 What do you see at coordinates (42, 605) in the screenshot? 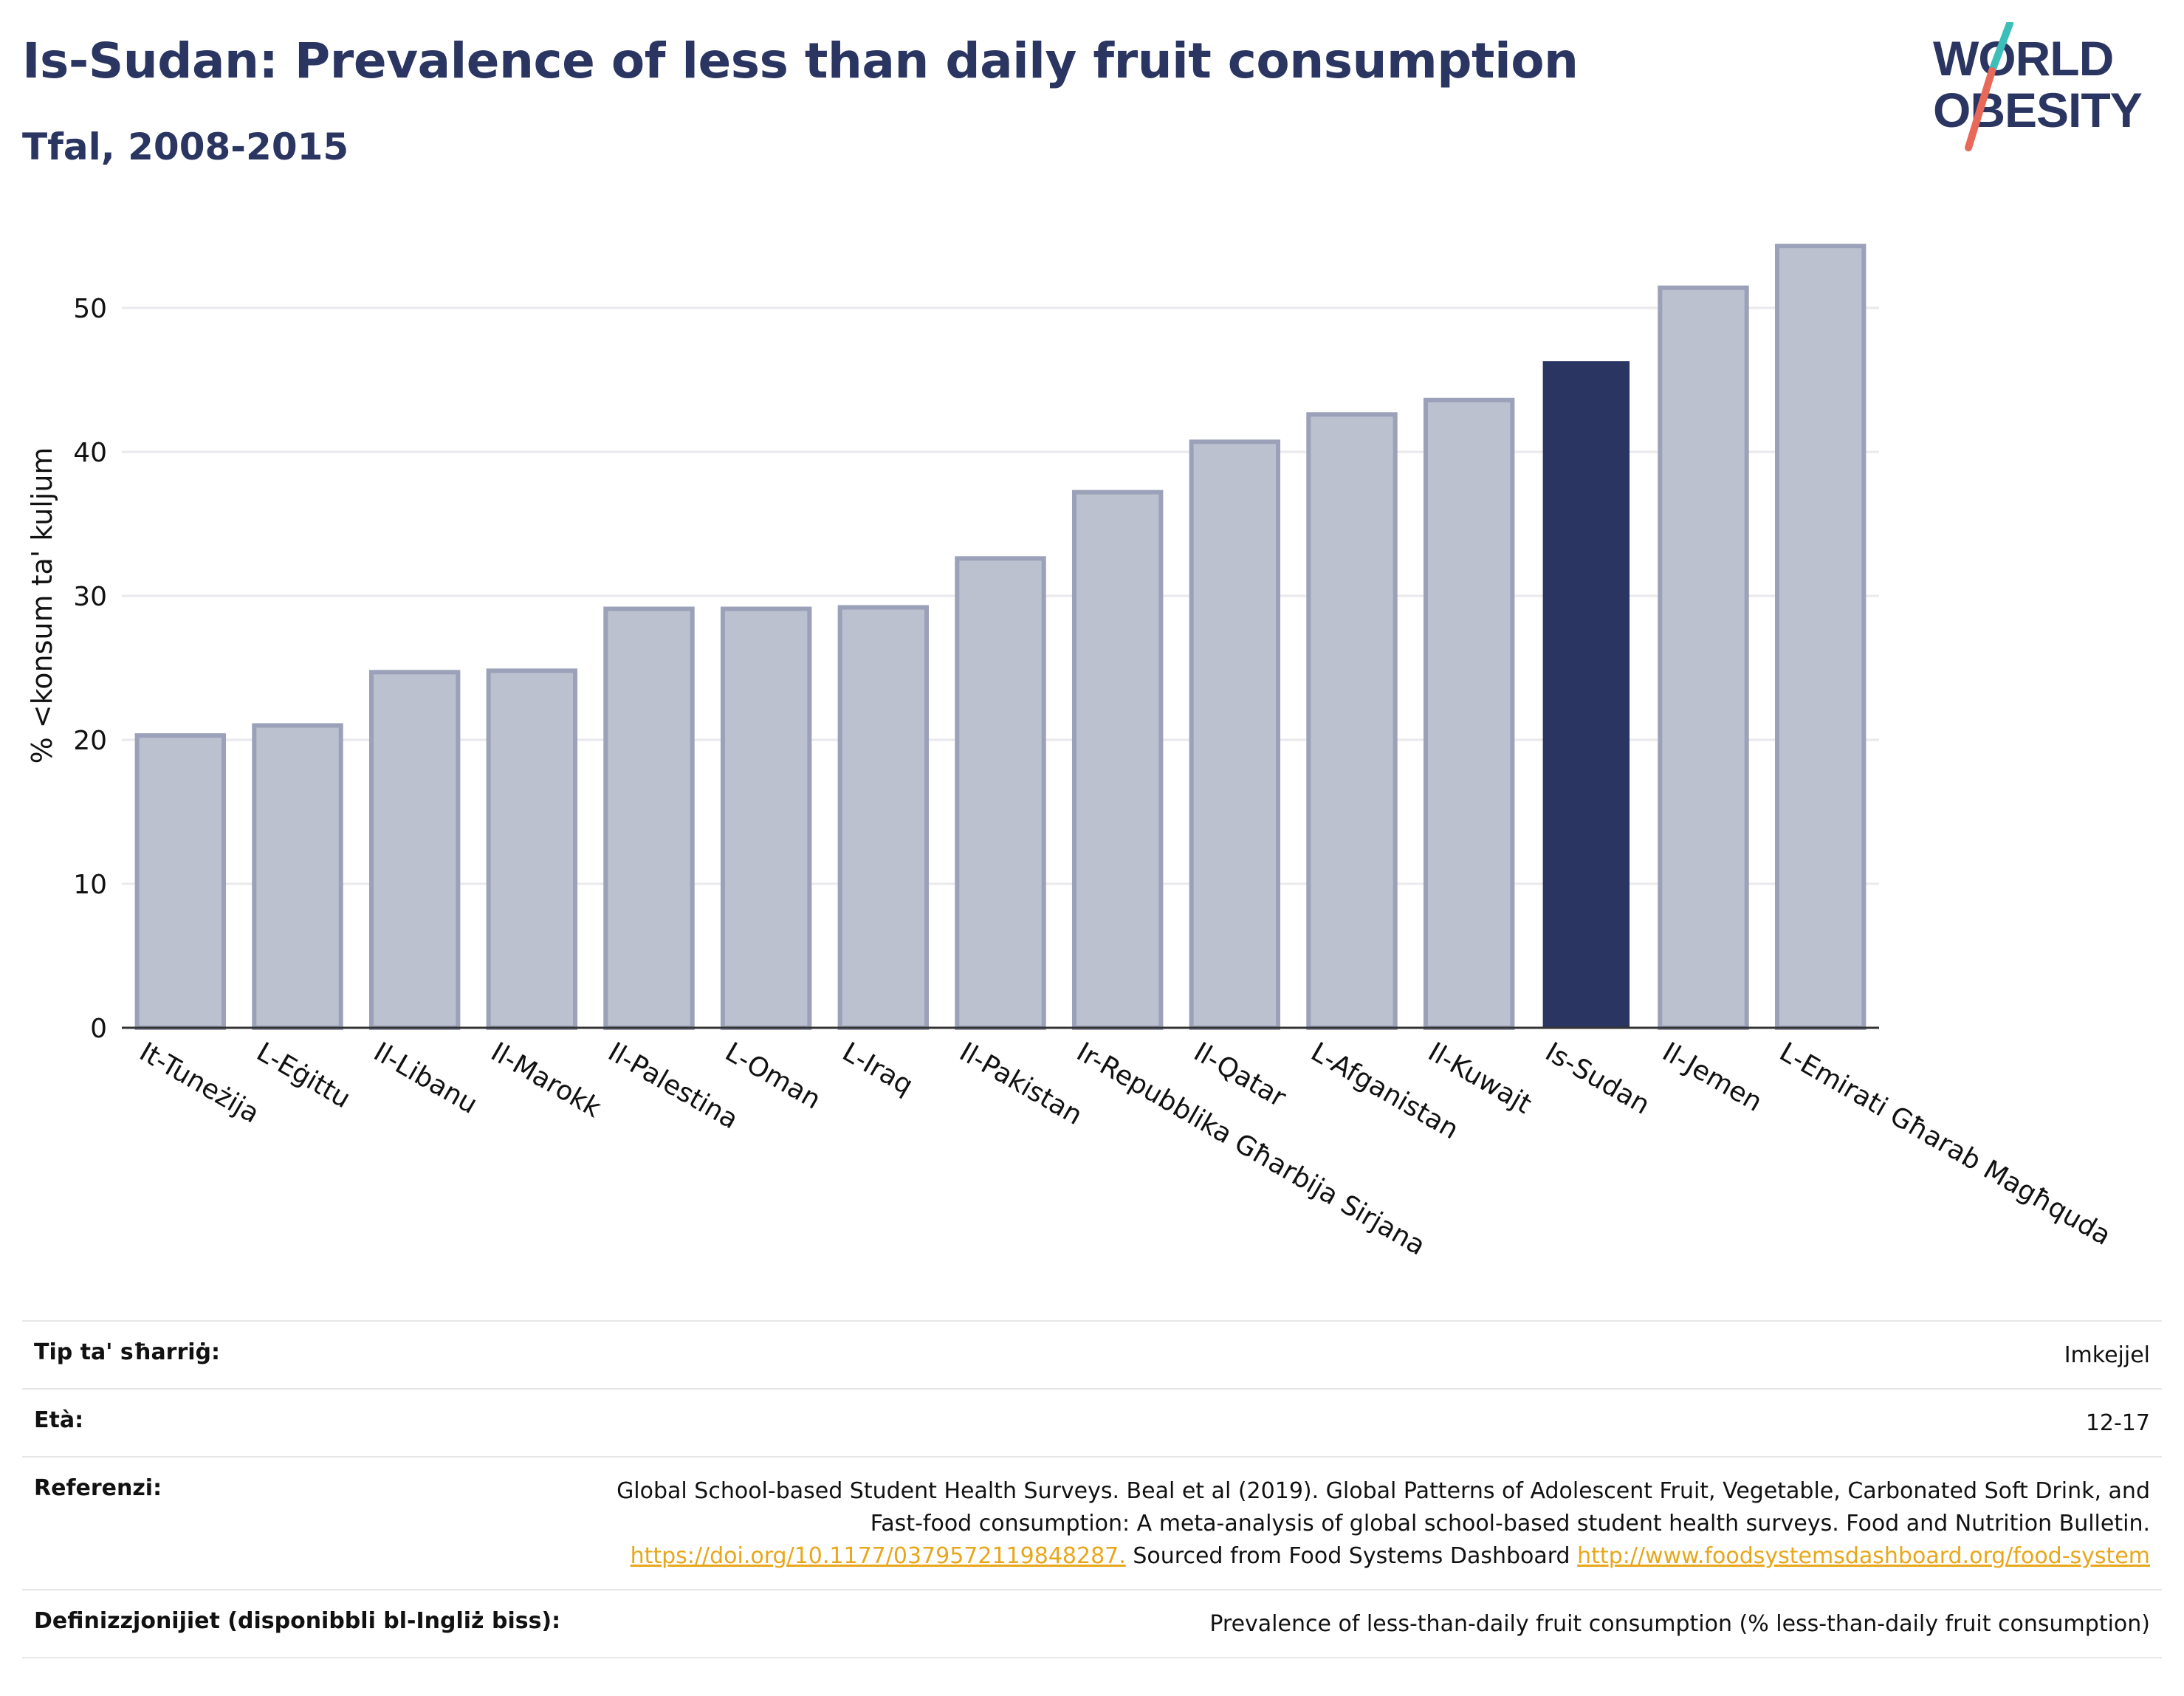
I see `y-axis-label: % <konsum ta' kuljum` at bounding box center [42, 605].